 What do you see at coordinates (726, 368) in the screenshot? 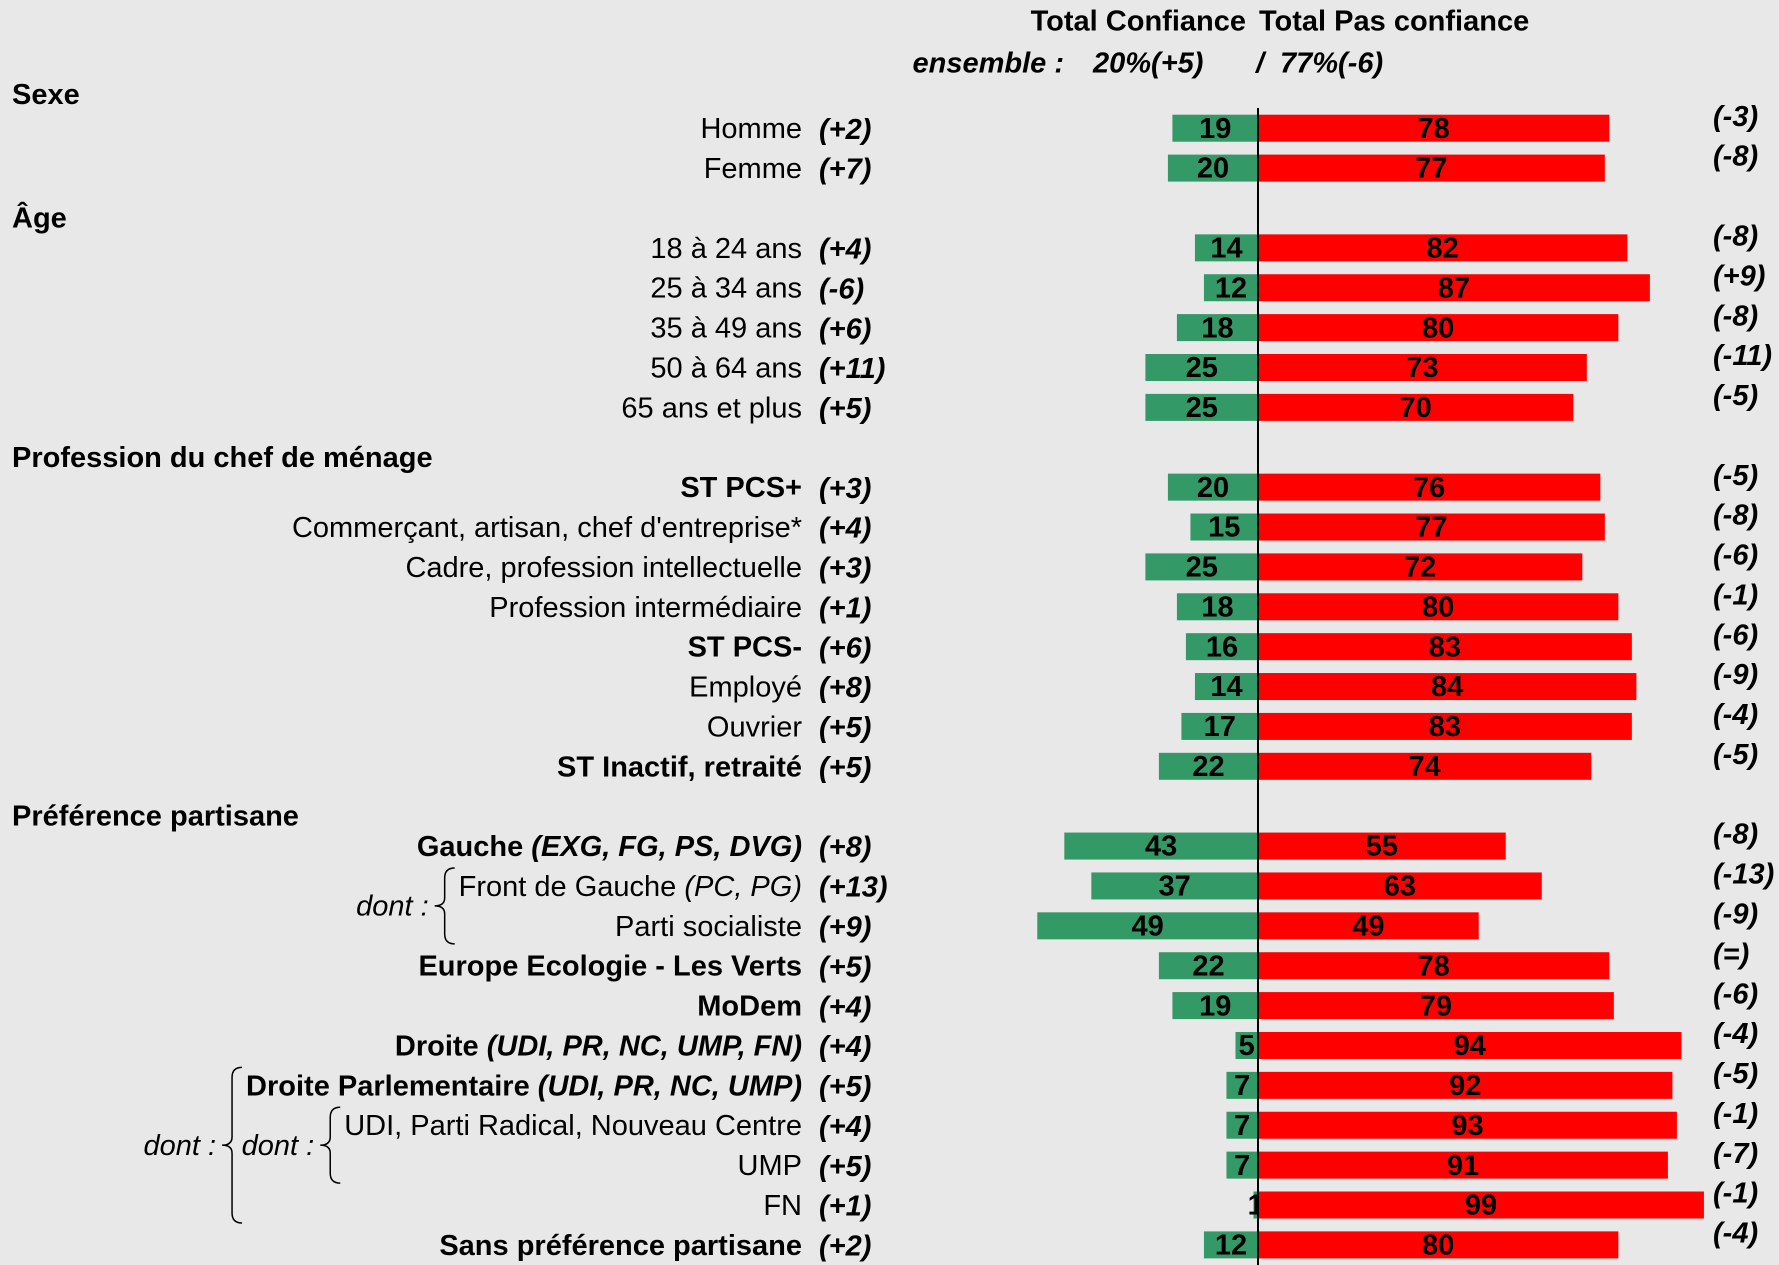
I see `category-label: 50 à 64 ans` at bounding box center [726, 368].